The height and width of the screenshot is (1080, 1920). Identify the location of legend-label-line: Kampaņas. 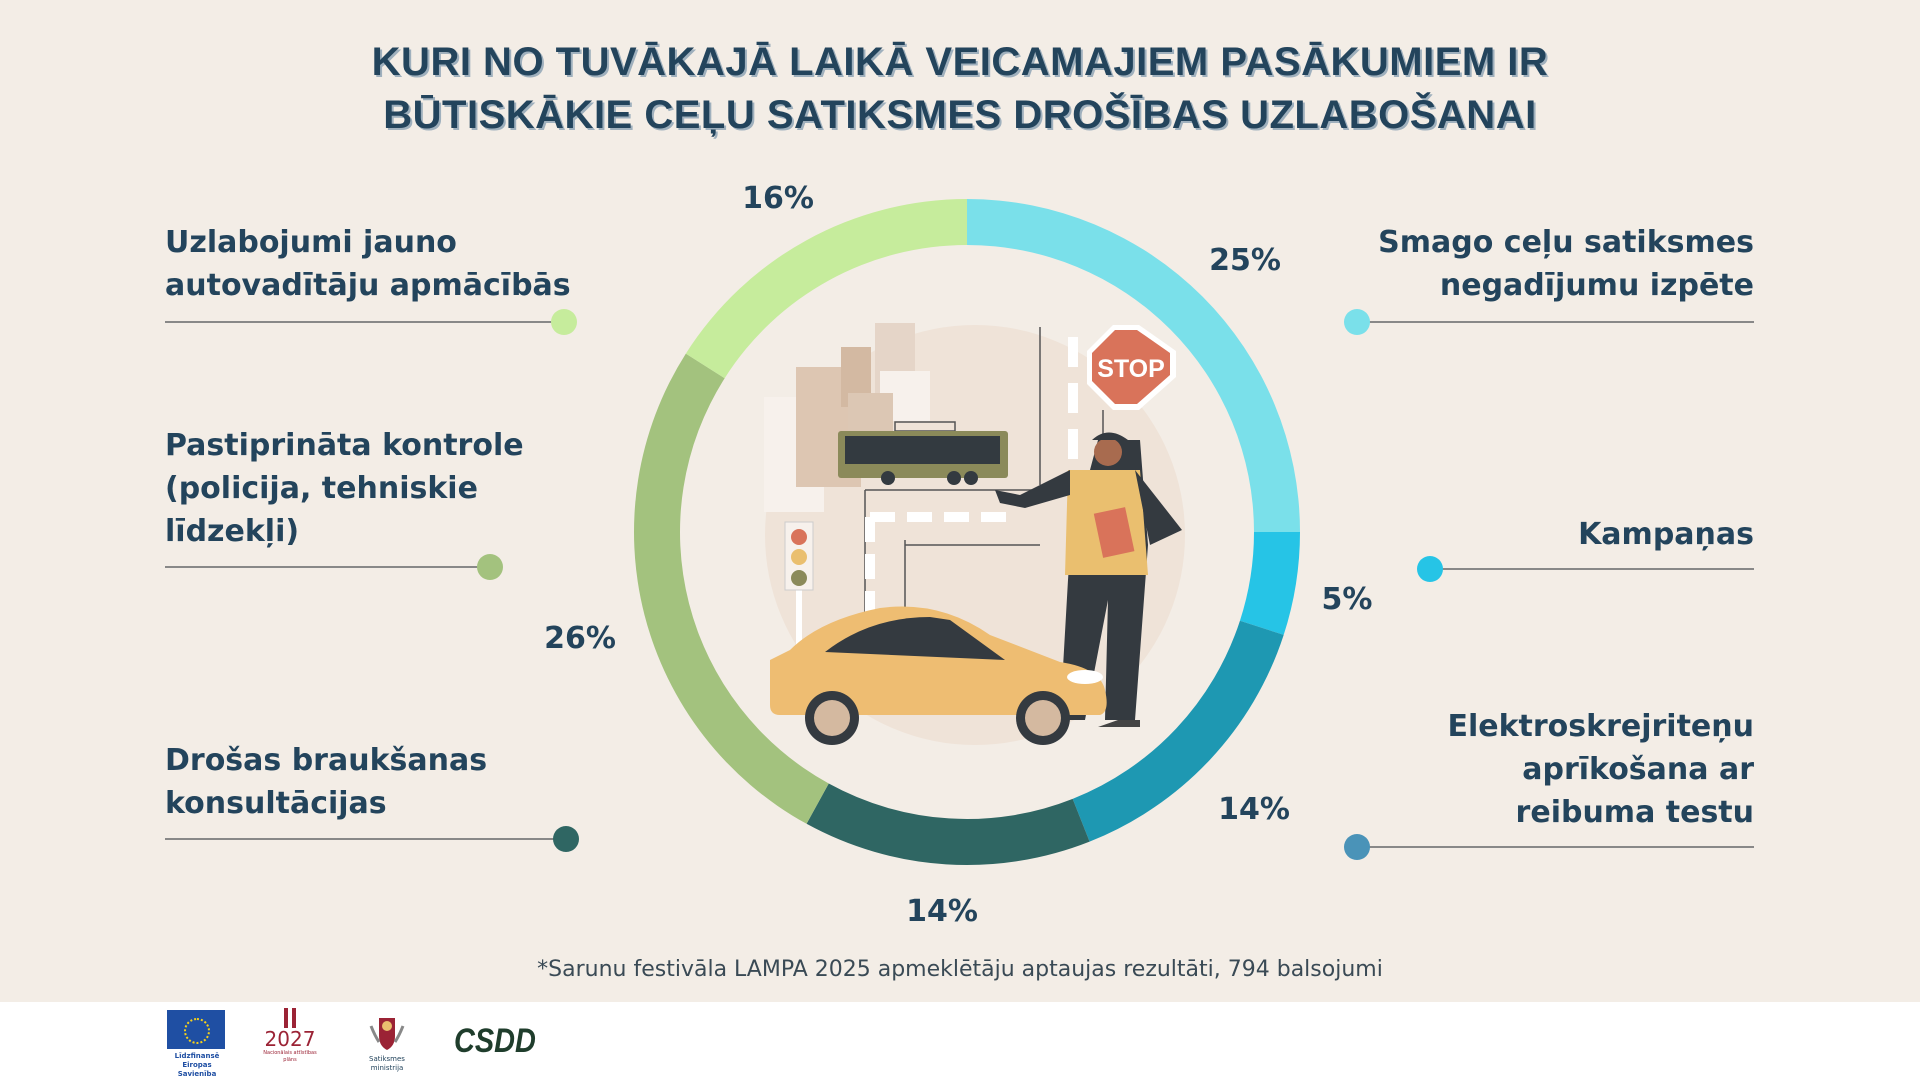
(1666, 534).